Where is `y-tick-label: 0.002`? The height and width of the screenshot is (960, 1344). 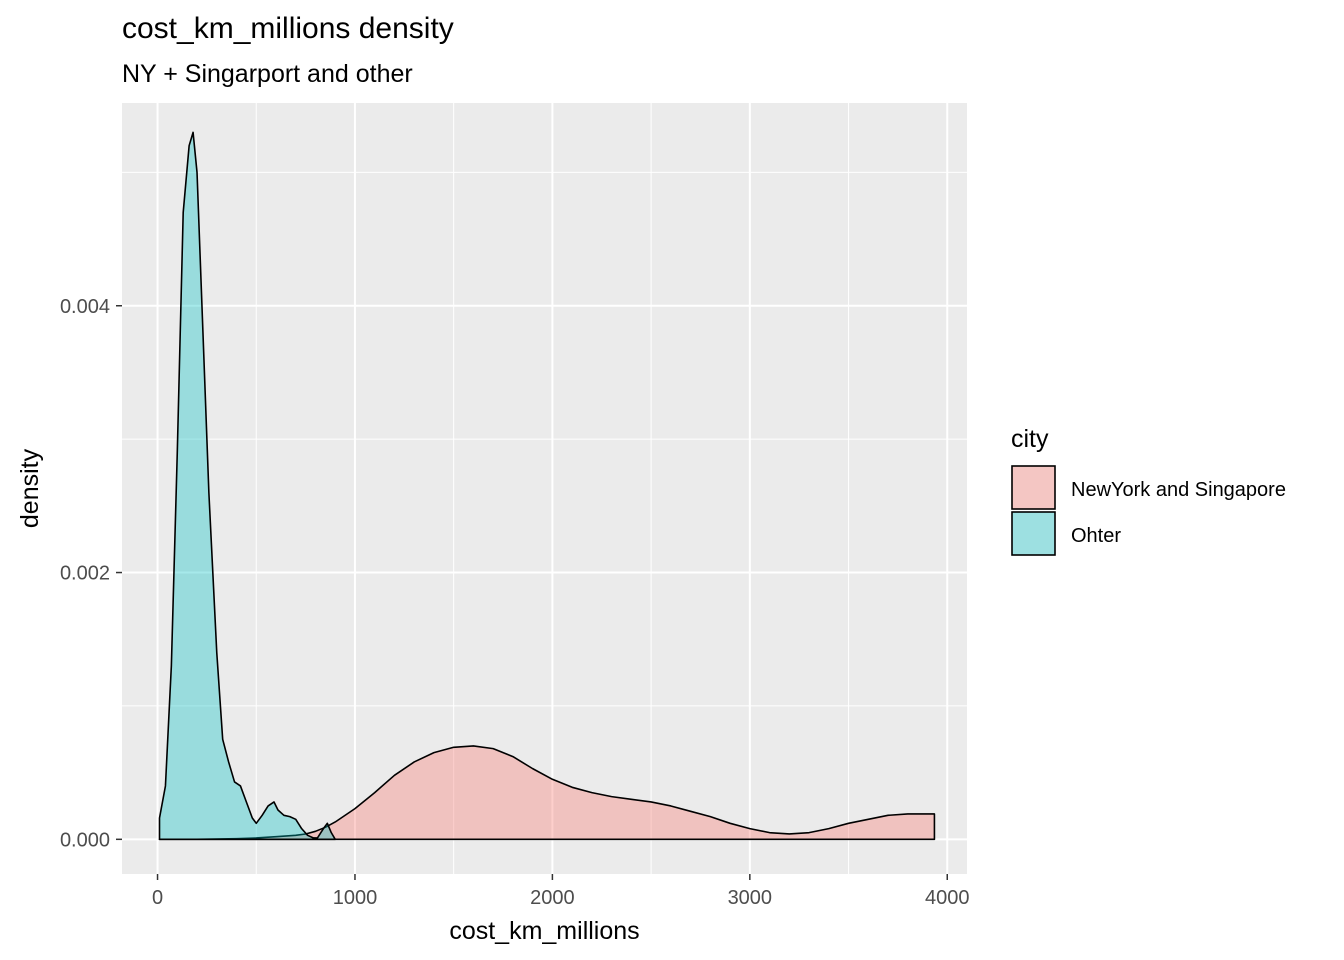 y-tick-label: 0.002 is located at coordinates (85, 574).